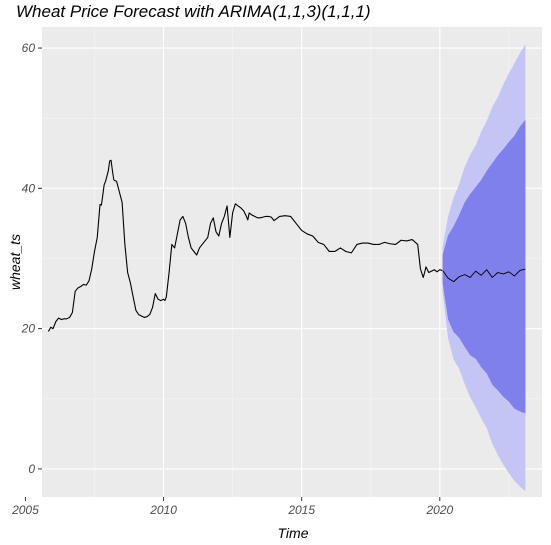 The image size is (551, 545). I want to click on x-tick-label: 2015, so click(301, 510).